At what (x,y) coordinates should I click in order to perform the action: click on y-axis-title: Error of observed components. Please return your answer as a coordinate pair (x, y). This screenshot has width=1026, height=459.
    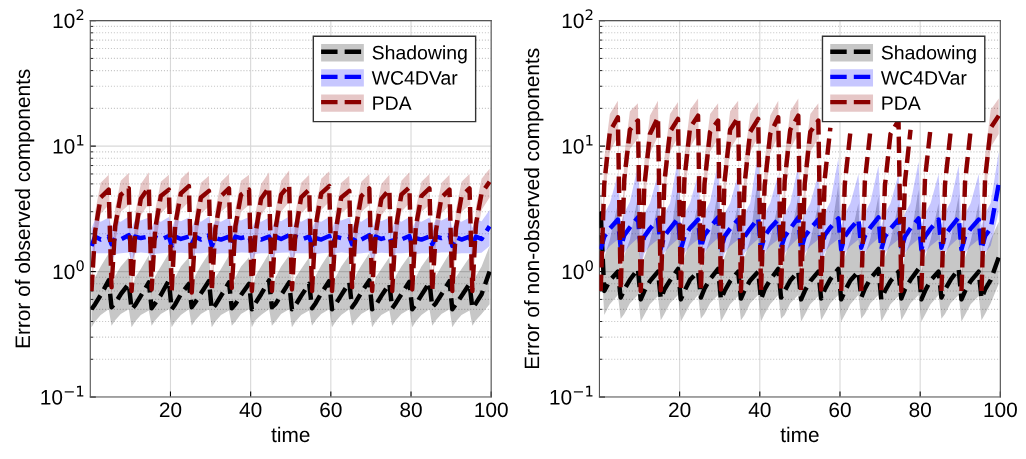
    Looking at the image, I should click on (24, 208).